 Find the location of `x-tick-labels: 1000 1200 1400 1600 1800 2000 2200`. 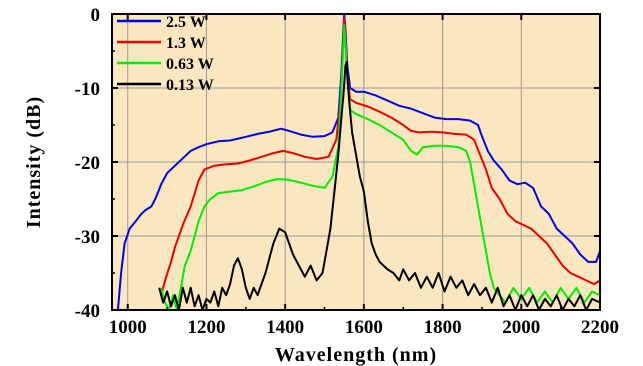

x-tick-labels: 1000 1200 1400 1600 1800 2000 2200 is located at coordinates (364, 327).